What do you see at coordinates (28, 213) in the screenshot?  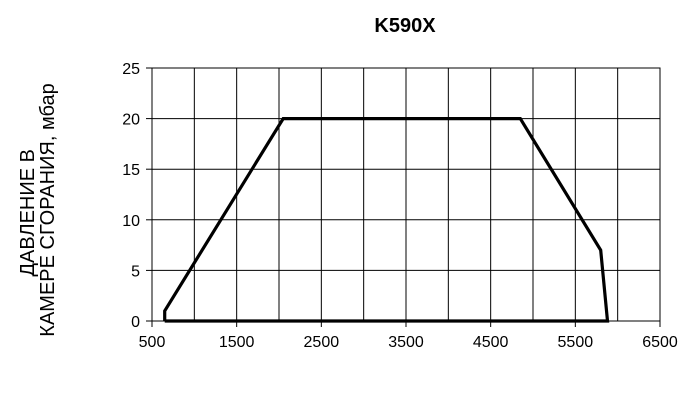 I see `y-axis-label-line-1: ДАВЛЕНИЕ В` at bounding box center [28, 213].